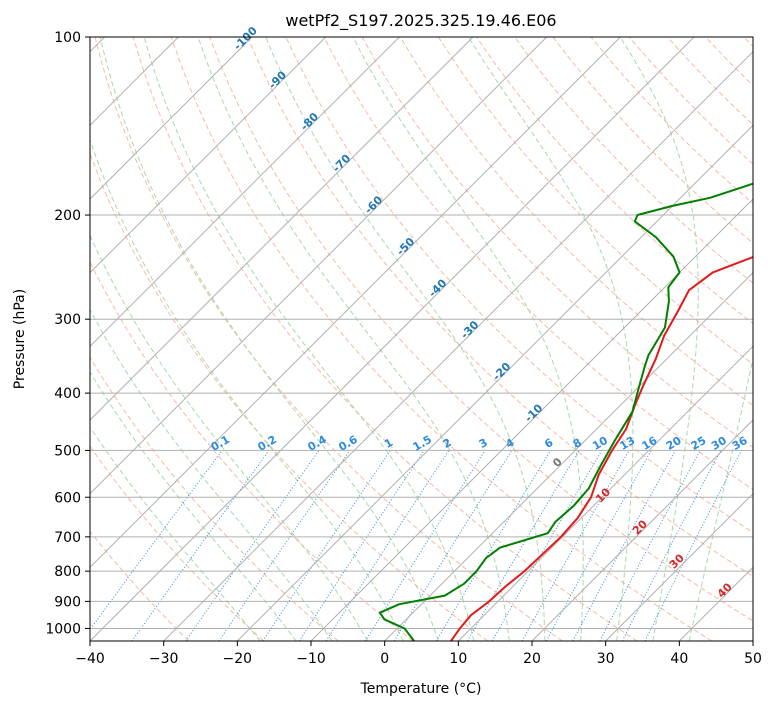 This screenshot has height=708, width=775. I want to click on chart-title: wetPf2_S197.2025.325.19.46.E06, so click(420, 21).